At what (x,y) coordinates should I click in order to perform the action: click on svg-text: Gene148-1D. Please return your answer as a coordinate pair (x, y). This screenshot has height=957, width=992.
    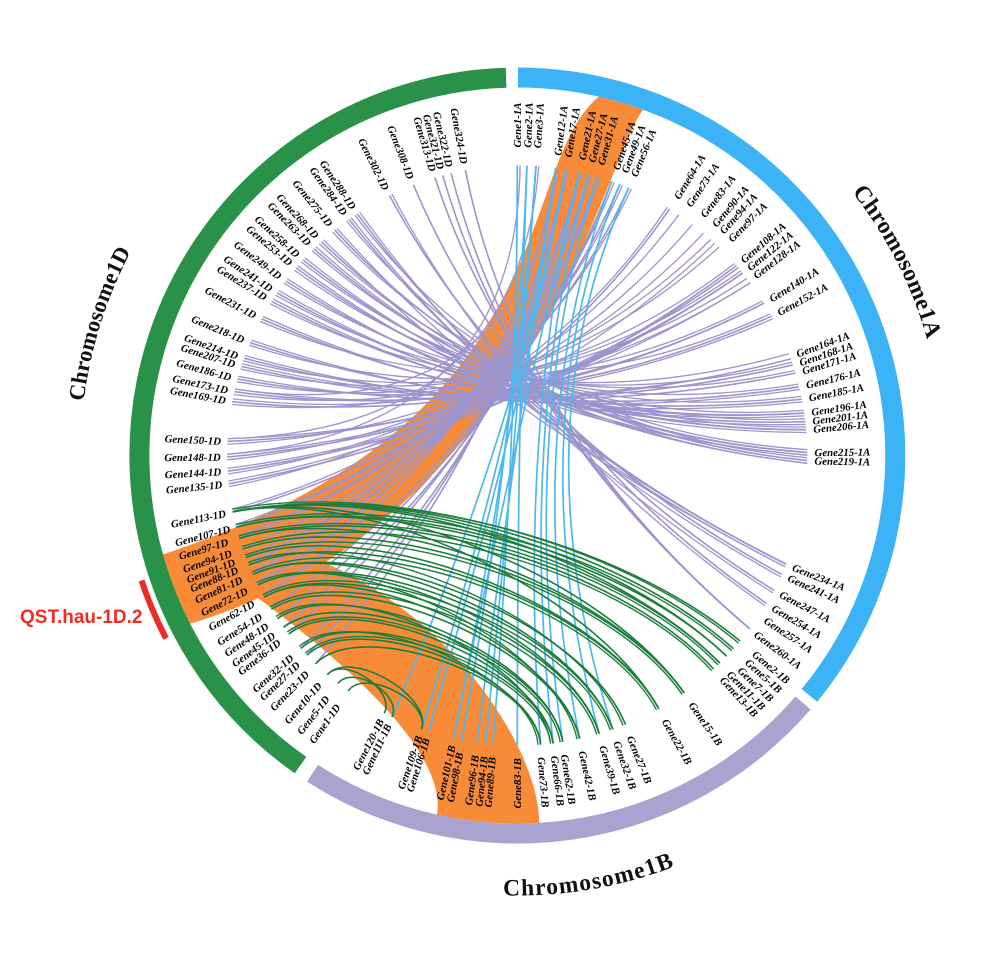
    Looking at the image, I should click on (192, 458).